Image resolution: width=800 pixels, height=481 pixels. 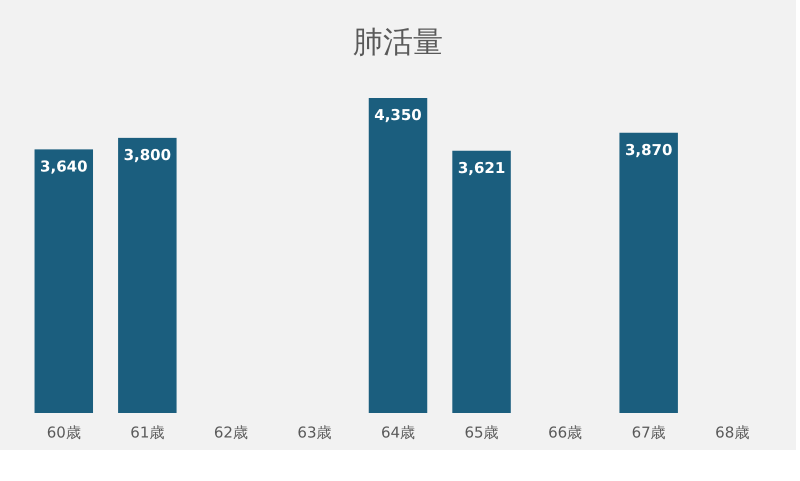 What do you see at coordinates (398, 433) in the screenshot?
I see `x-tick-label: 64歳` at bounding box center [398, 433].